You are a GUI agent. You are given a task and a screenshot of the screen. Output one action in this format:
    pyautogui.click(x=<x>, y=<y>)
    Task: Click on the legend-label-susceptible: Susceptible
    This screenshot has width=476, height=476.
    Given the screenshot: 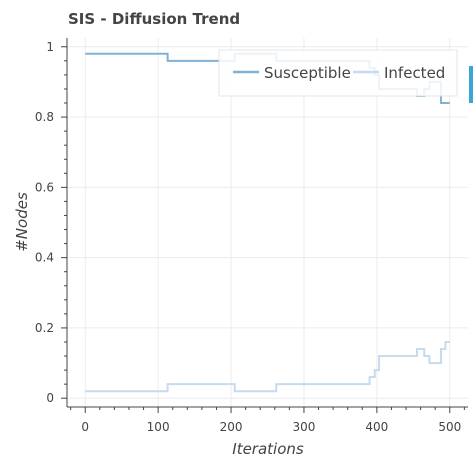 What is the action you would take?
    pyautogui.click(x=307, y=73)
    